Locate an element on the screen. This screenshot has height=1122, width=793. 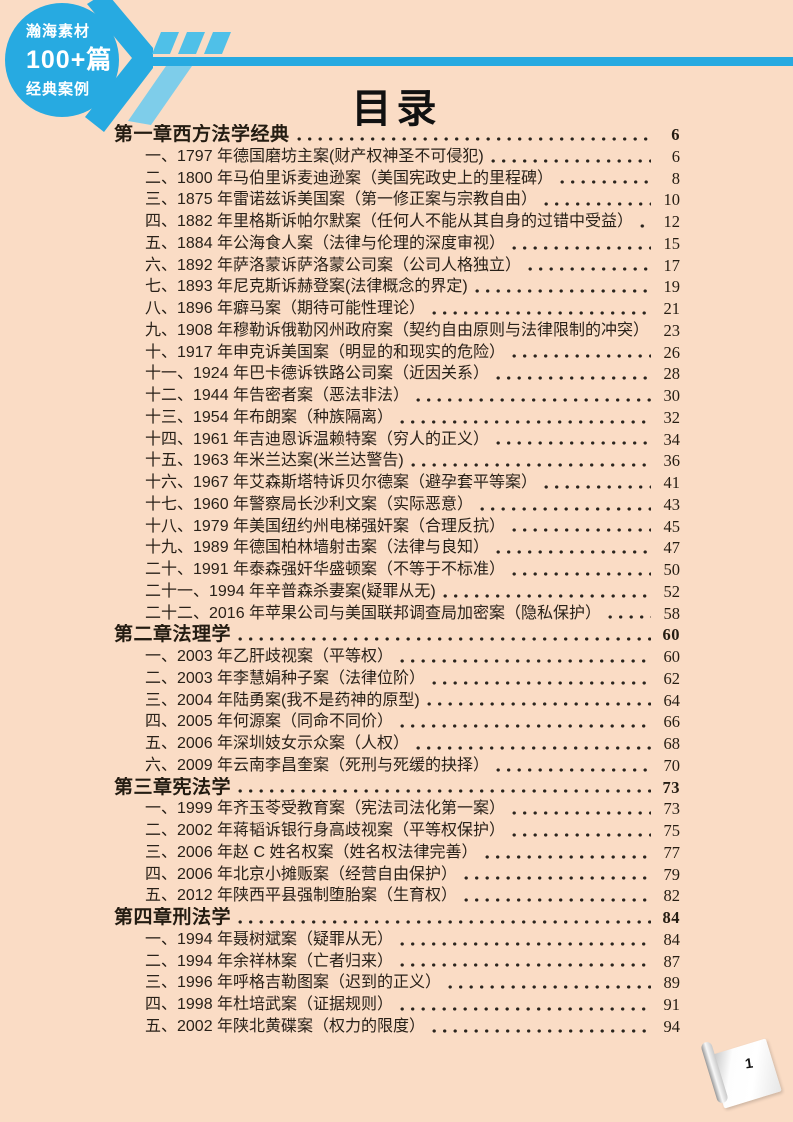
toc-item-row: 二、2002 年蒋韬诉银行身高歧视案（平等权保护） 75 is located at coordinates (397, 831).